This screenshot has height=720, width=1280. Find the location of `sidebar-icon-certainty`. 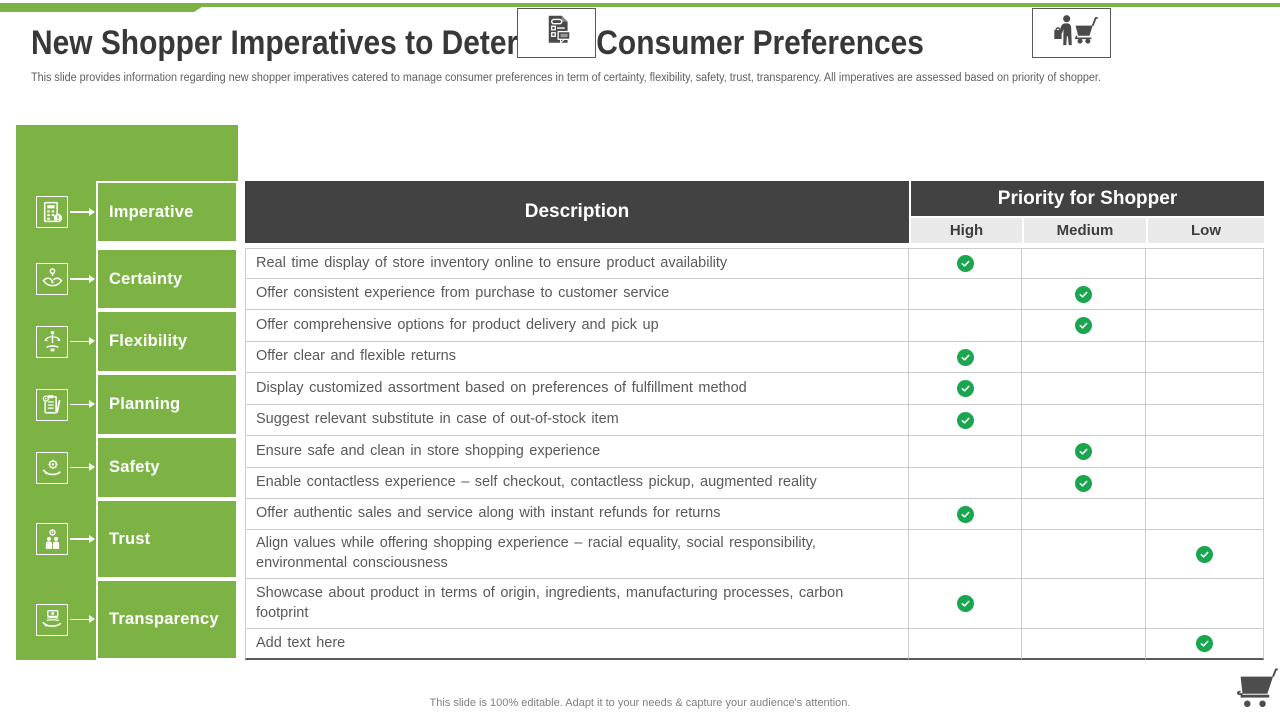

sidebar-icon-certainty is located at coordinates (56, 279).